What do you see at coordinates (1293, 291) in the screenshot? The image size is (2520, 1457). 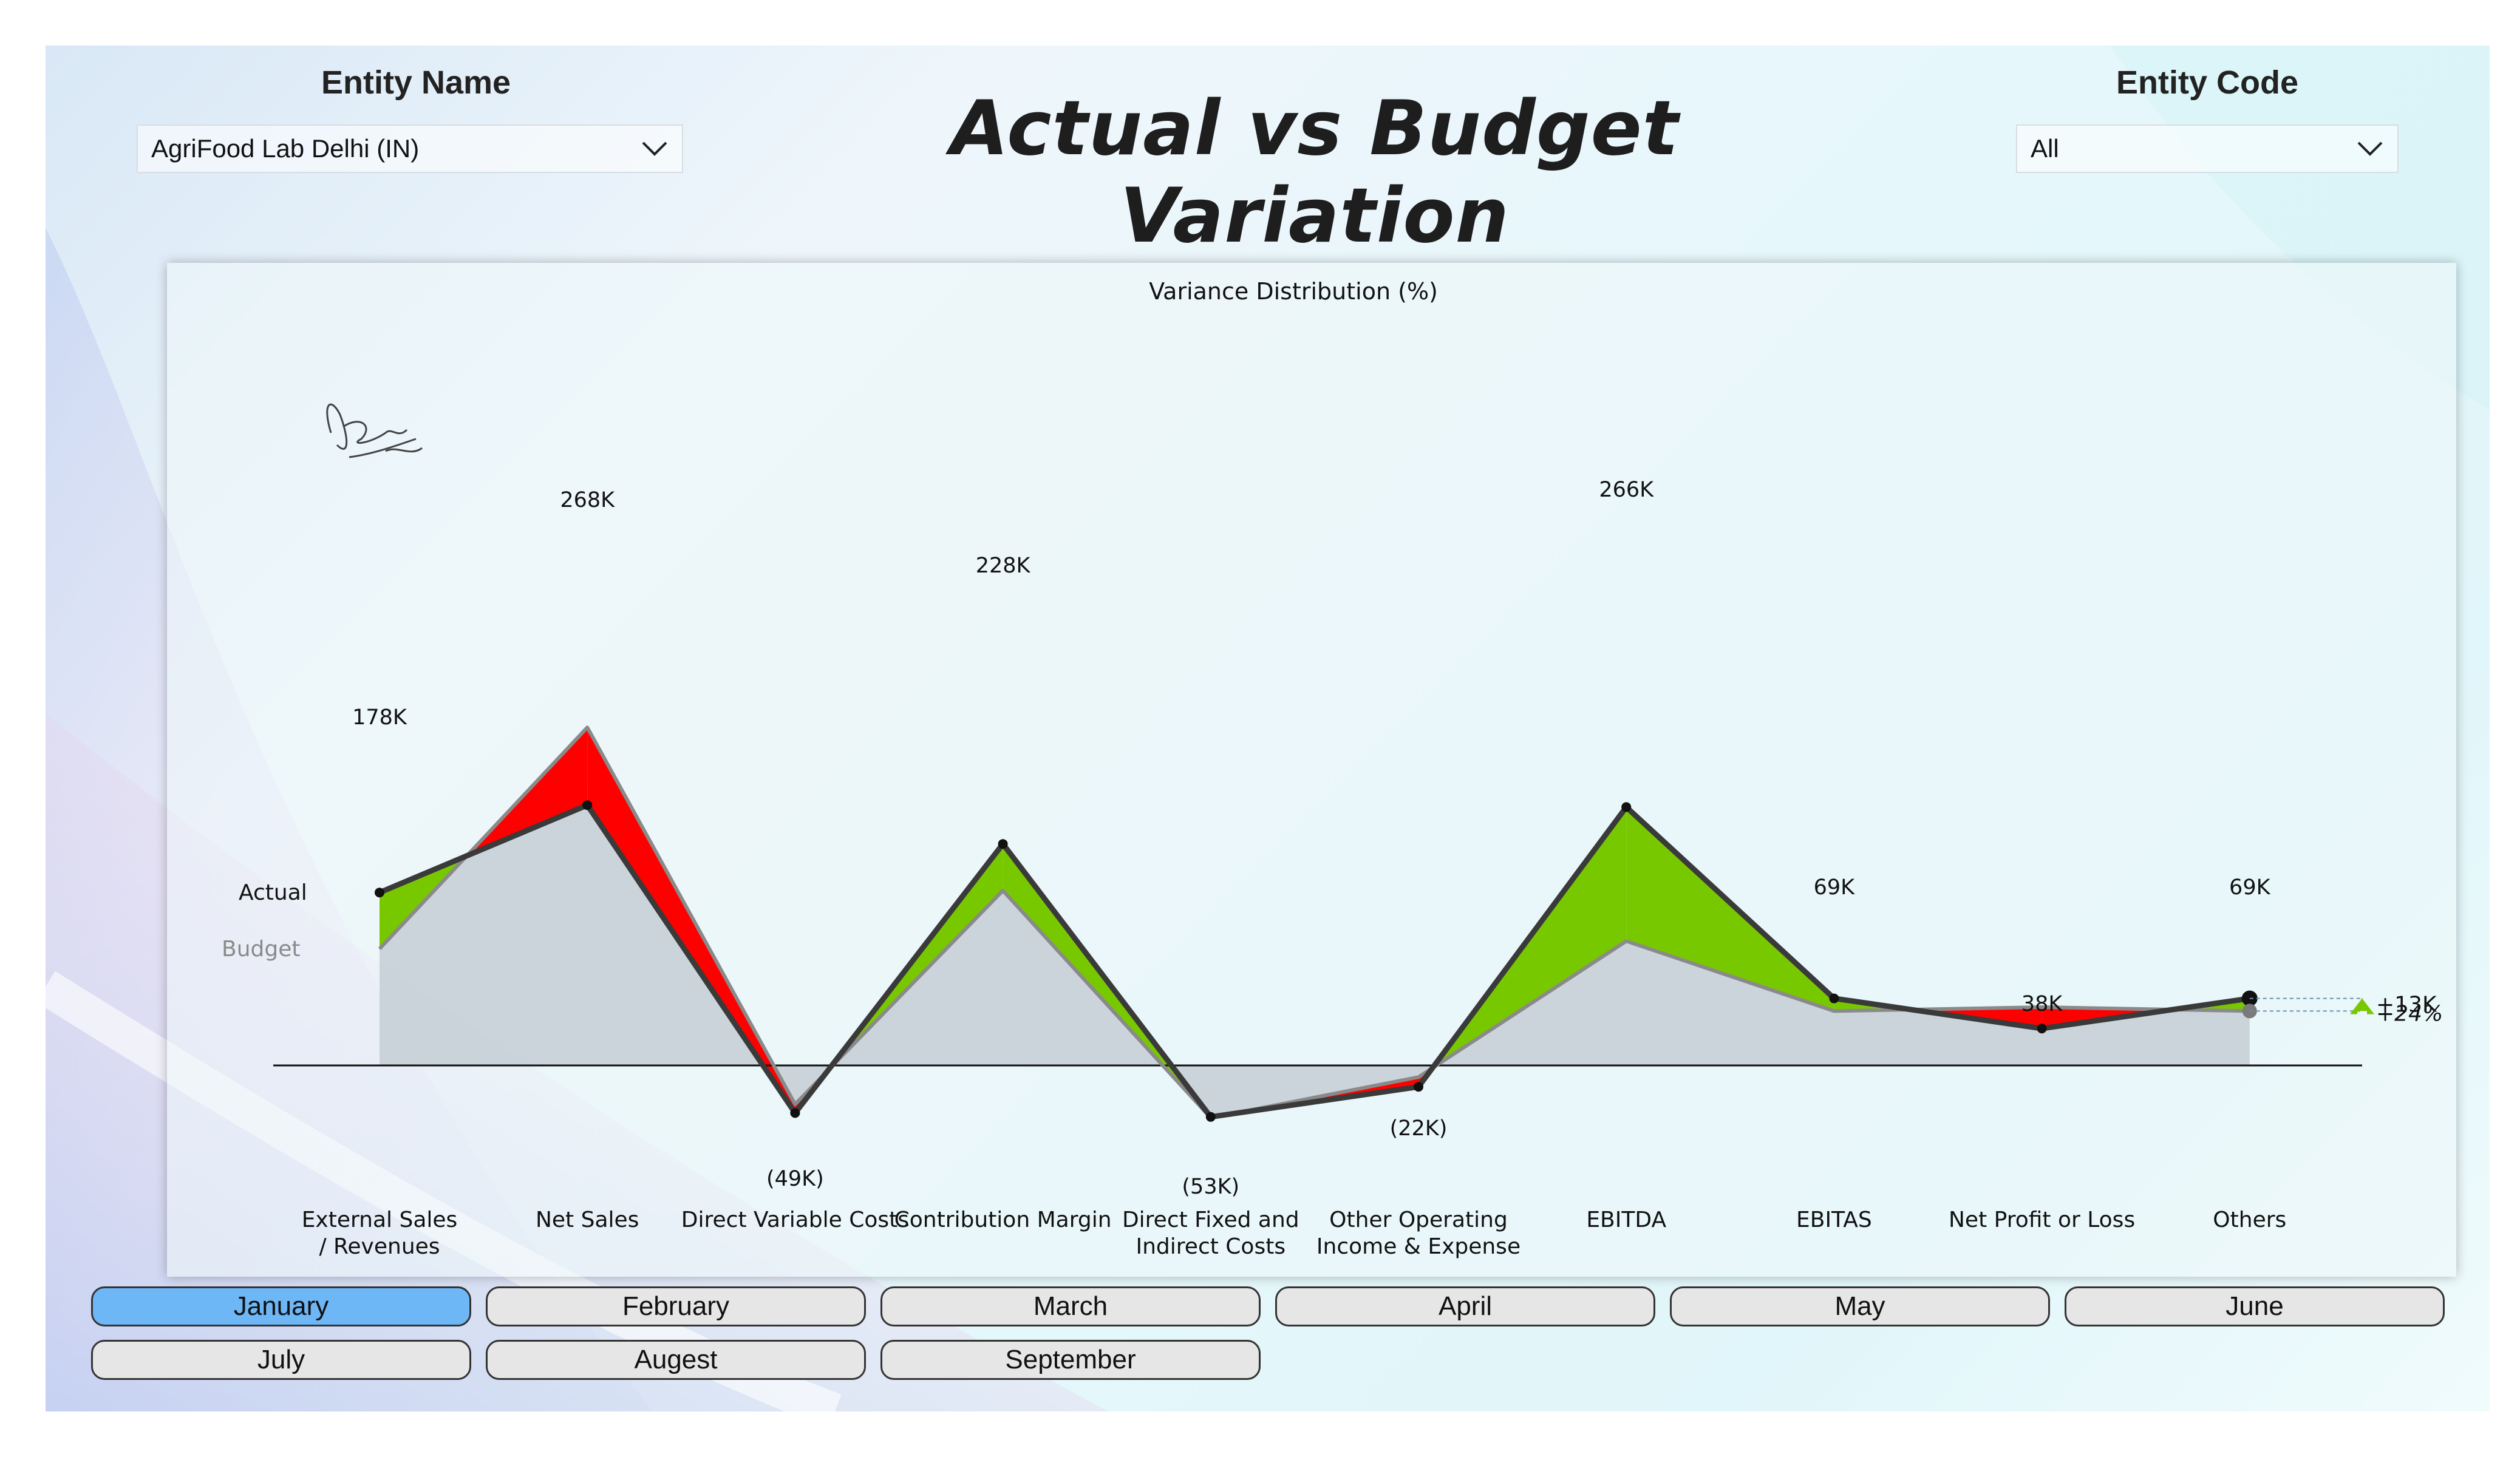 I see `chart-title: Variance Distribution (%)` at bounding box center [1293, 291].